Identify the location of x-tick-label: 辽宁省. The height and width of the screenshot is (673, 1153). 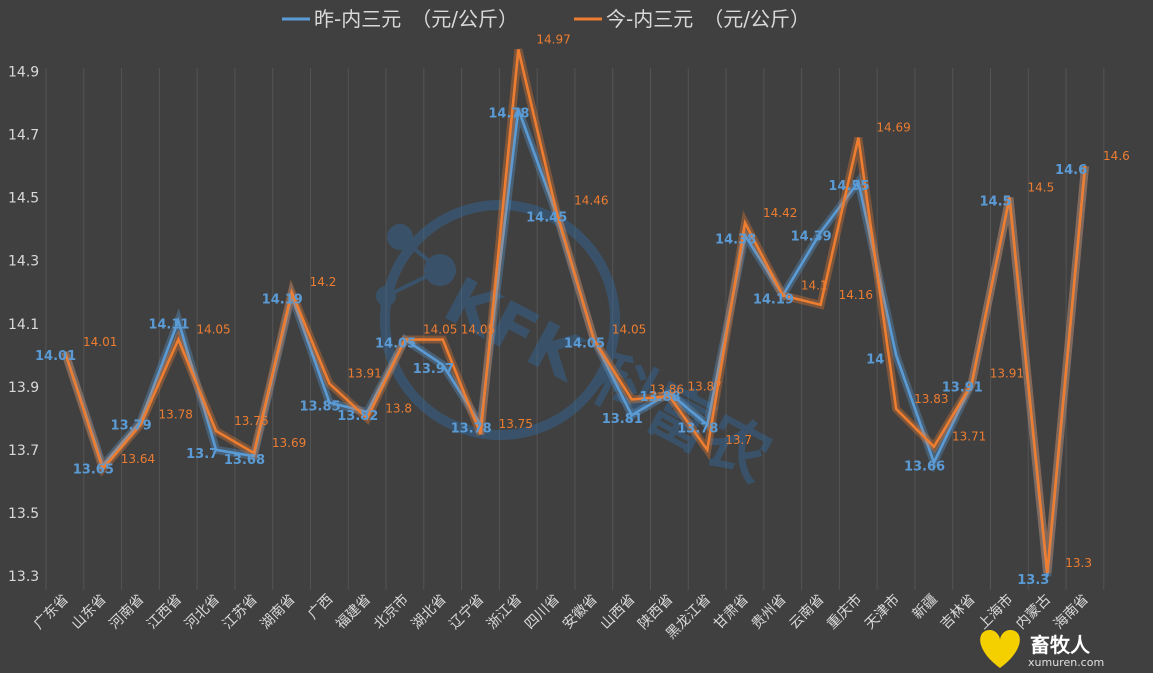
(467, 612).